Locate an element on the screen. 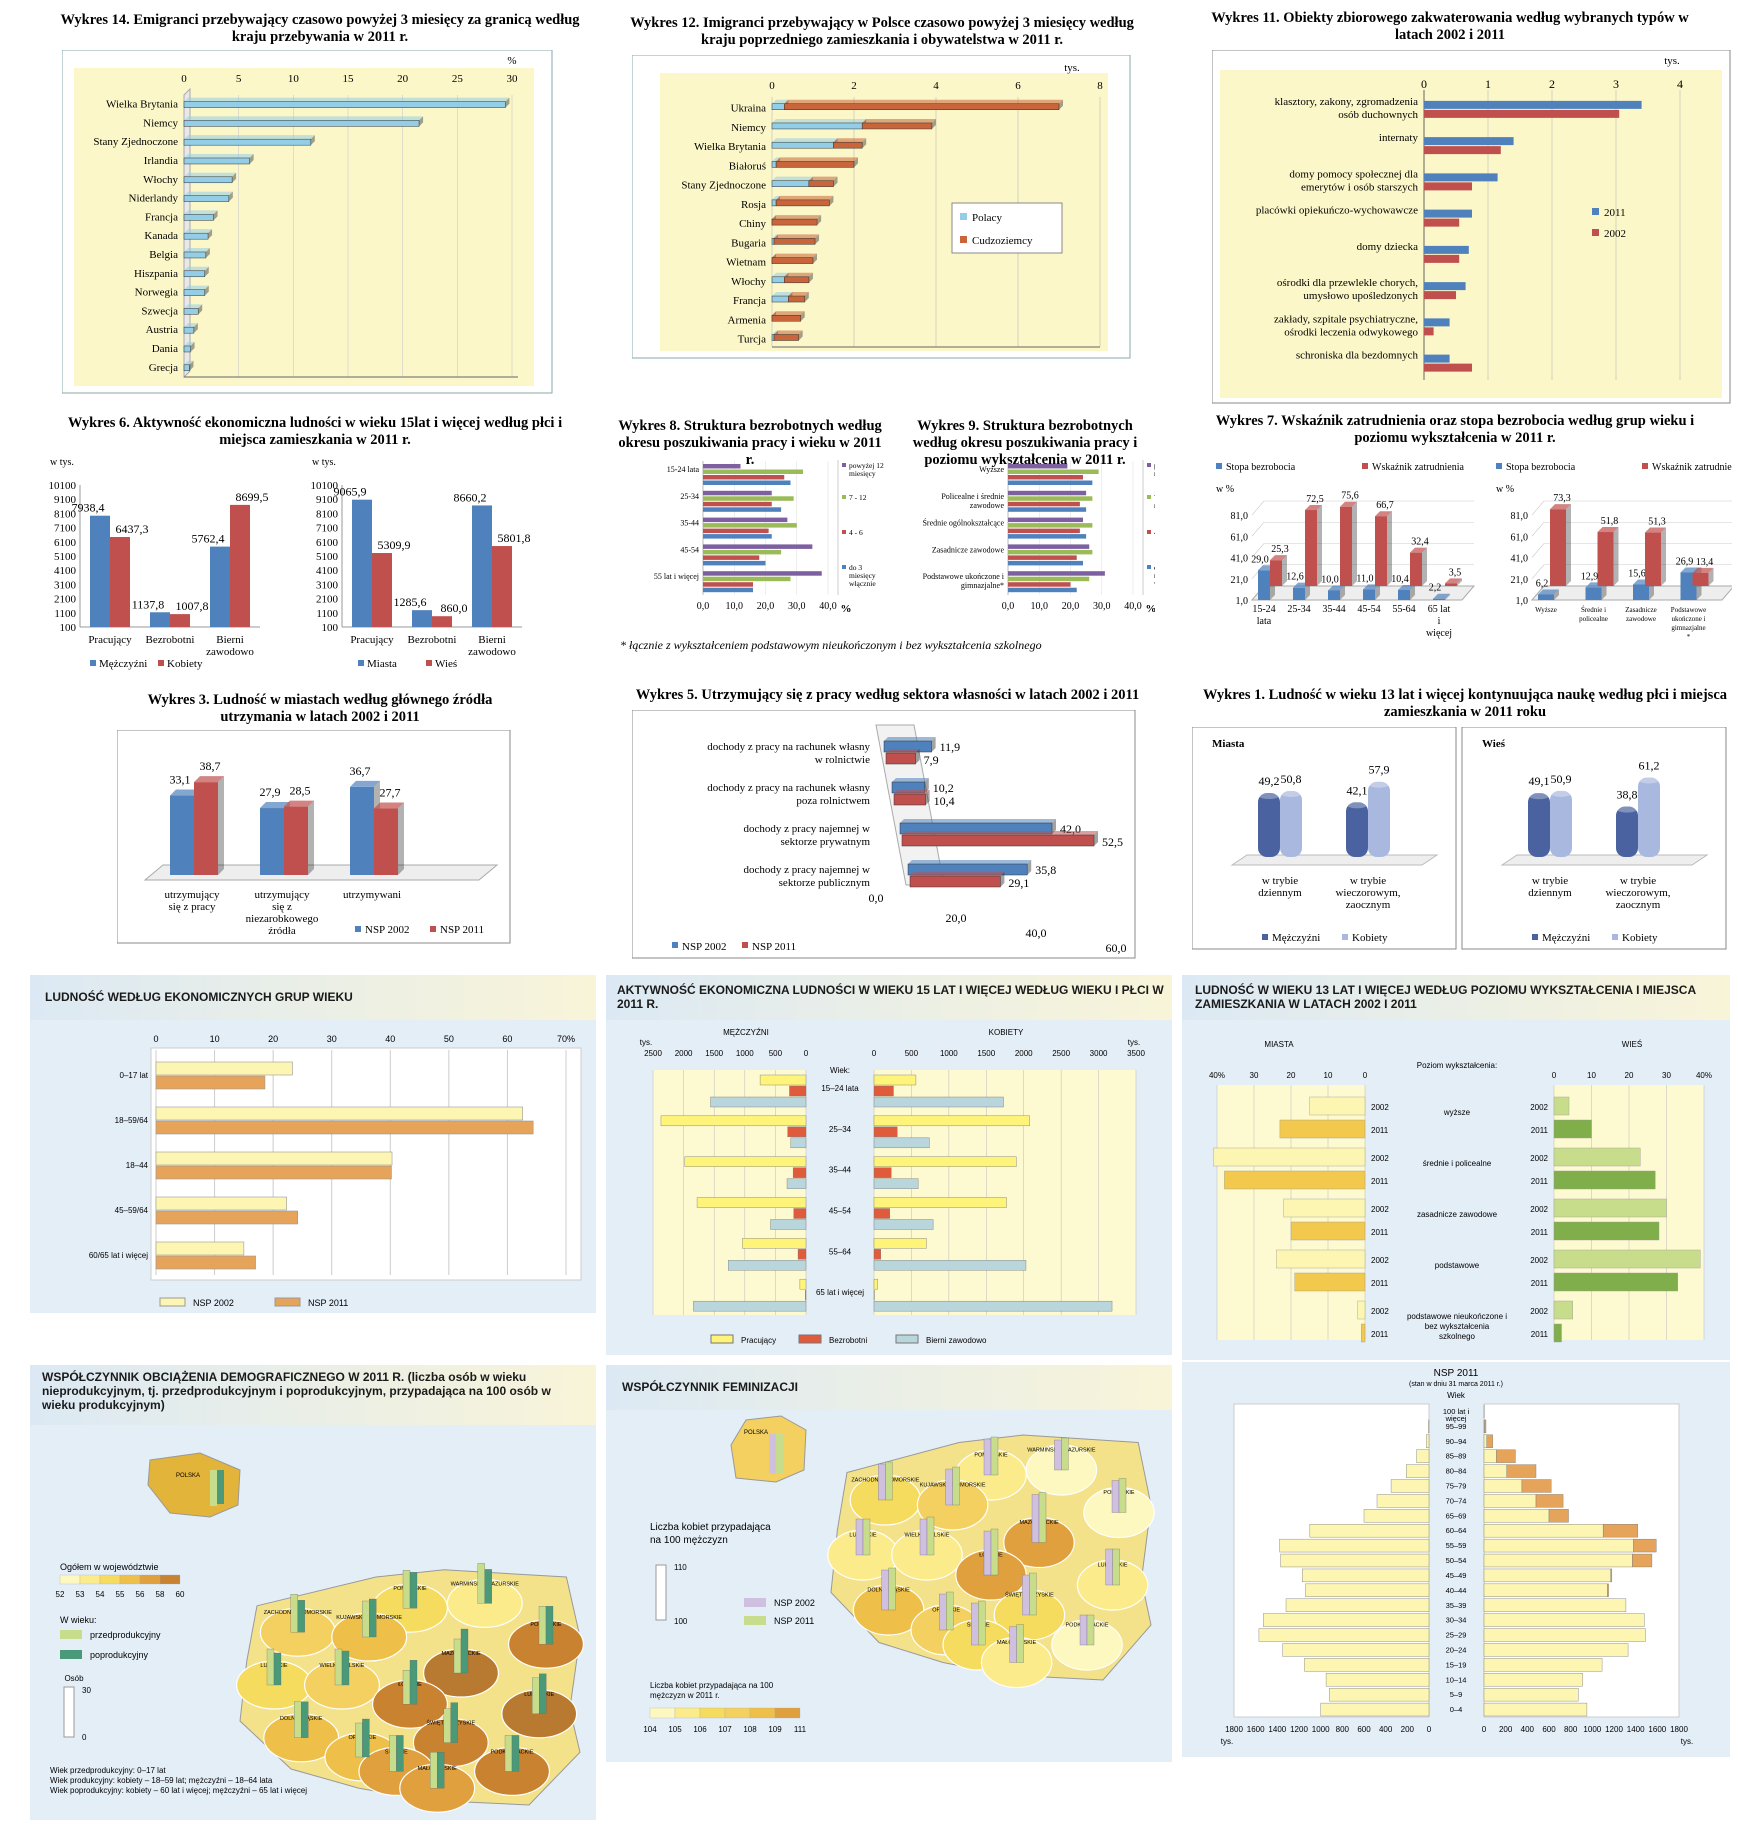  frame is located at coordinates (1324, 838).